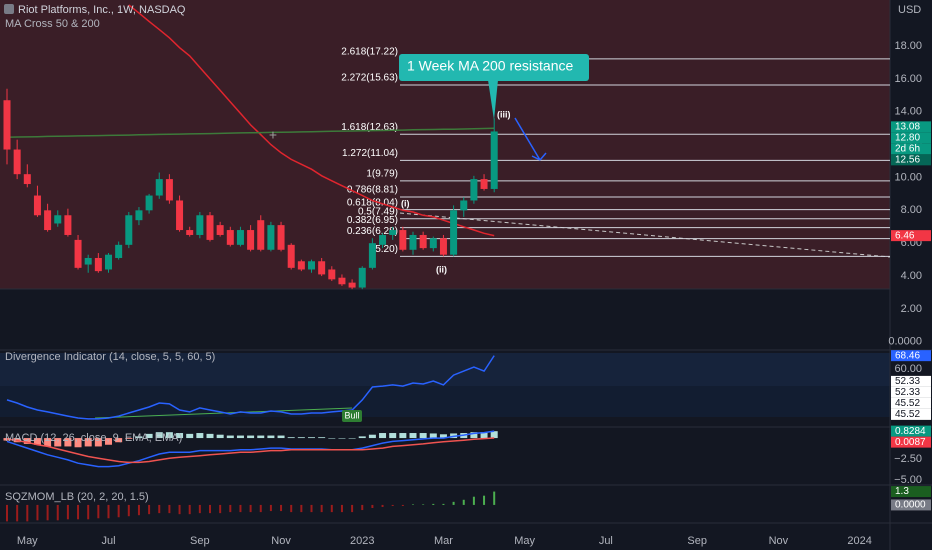 The width and height of the screenshot is (932, 550). I want to click on cross-marker: +, so click(273, 135).